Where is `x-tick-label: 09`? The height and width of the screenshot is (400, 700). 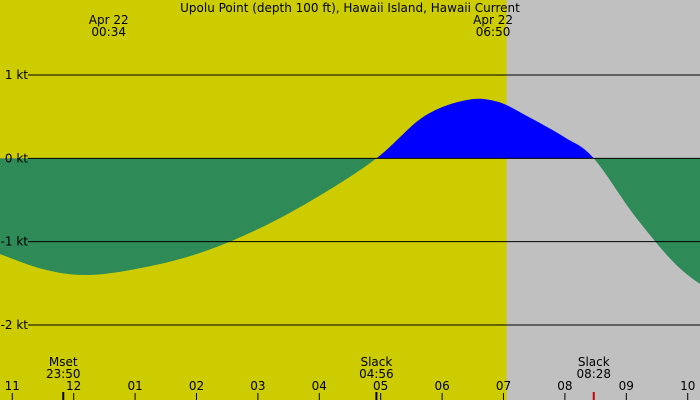 x-tick-label: 09 is located at coordinates (626, 386).